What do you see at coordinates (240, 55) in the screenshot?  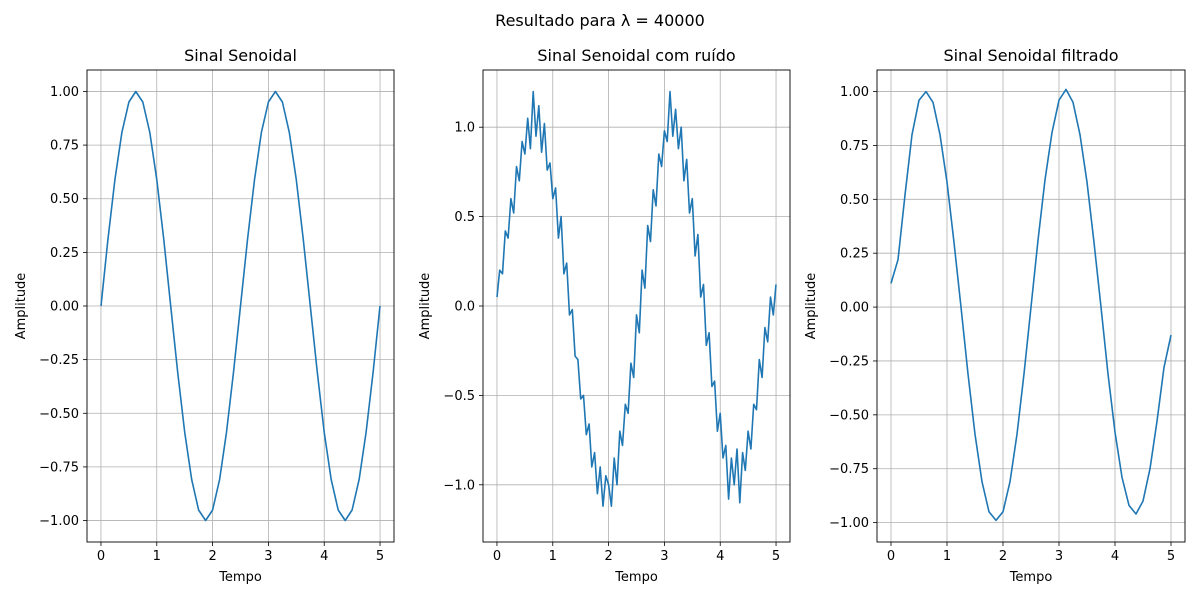 I see `plot-title: Sinal Senoidal` at bounding box center [240, 55].